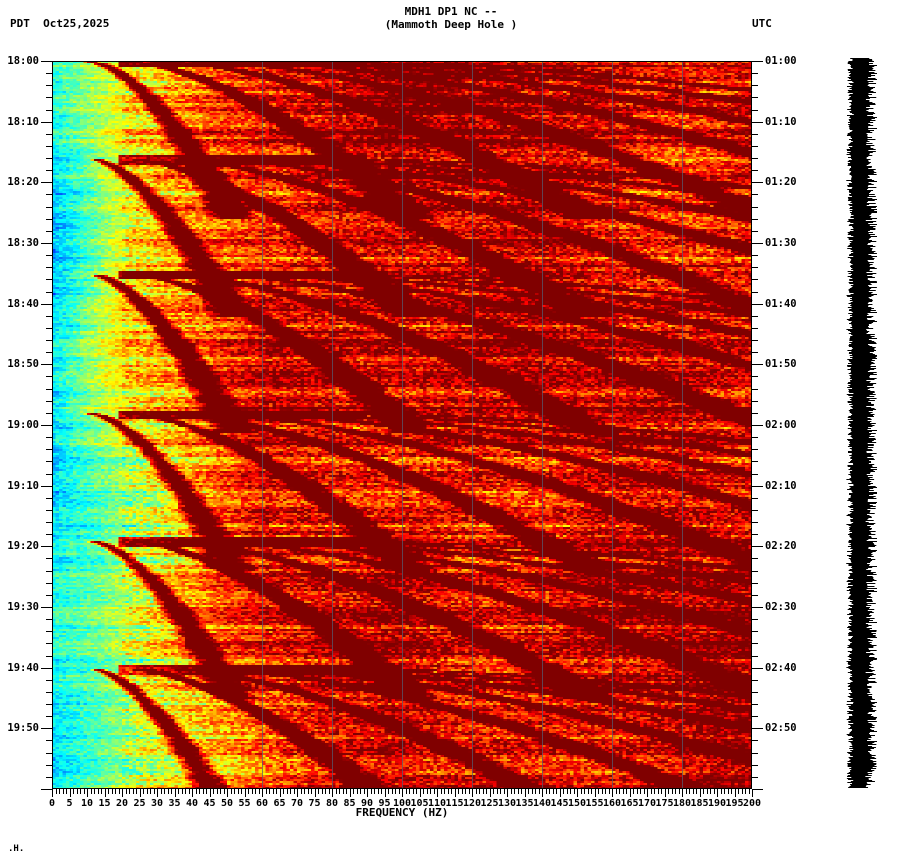  I want to click on header-tz-right: UTC, so click(762, 23).